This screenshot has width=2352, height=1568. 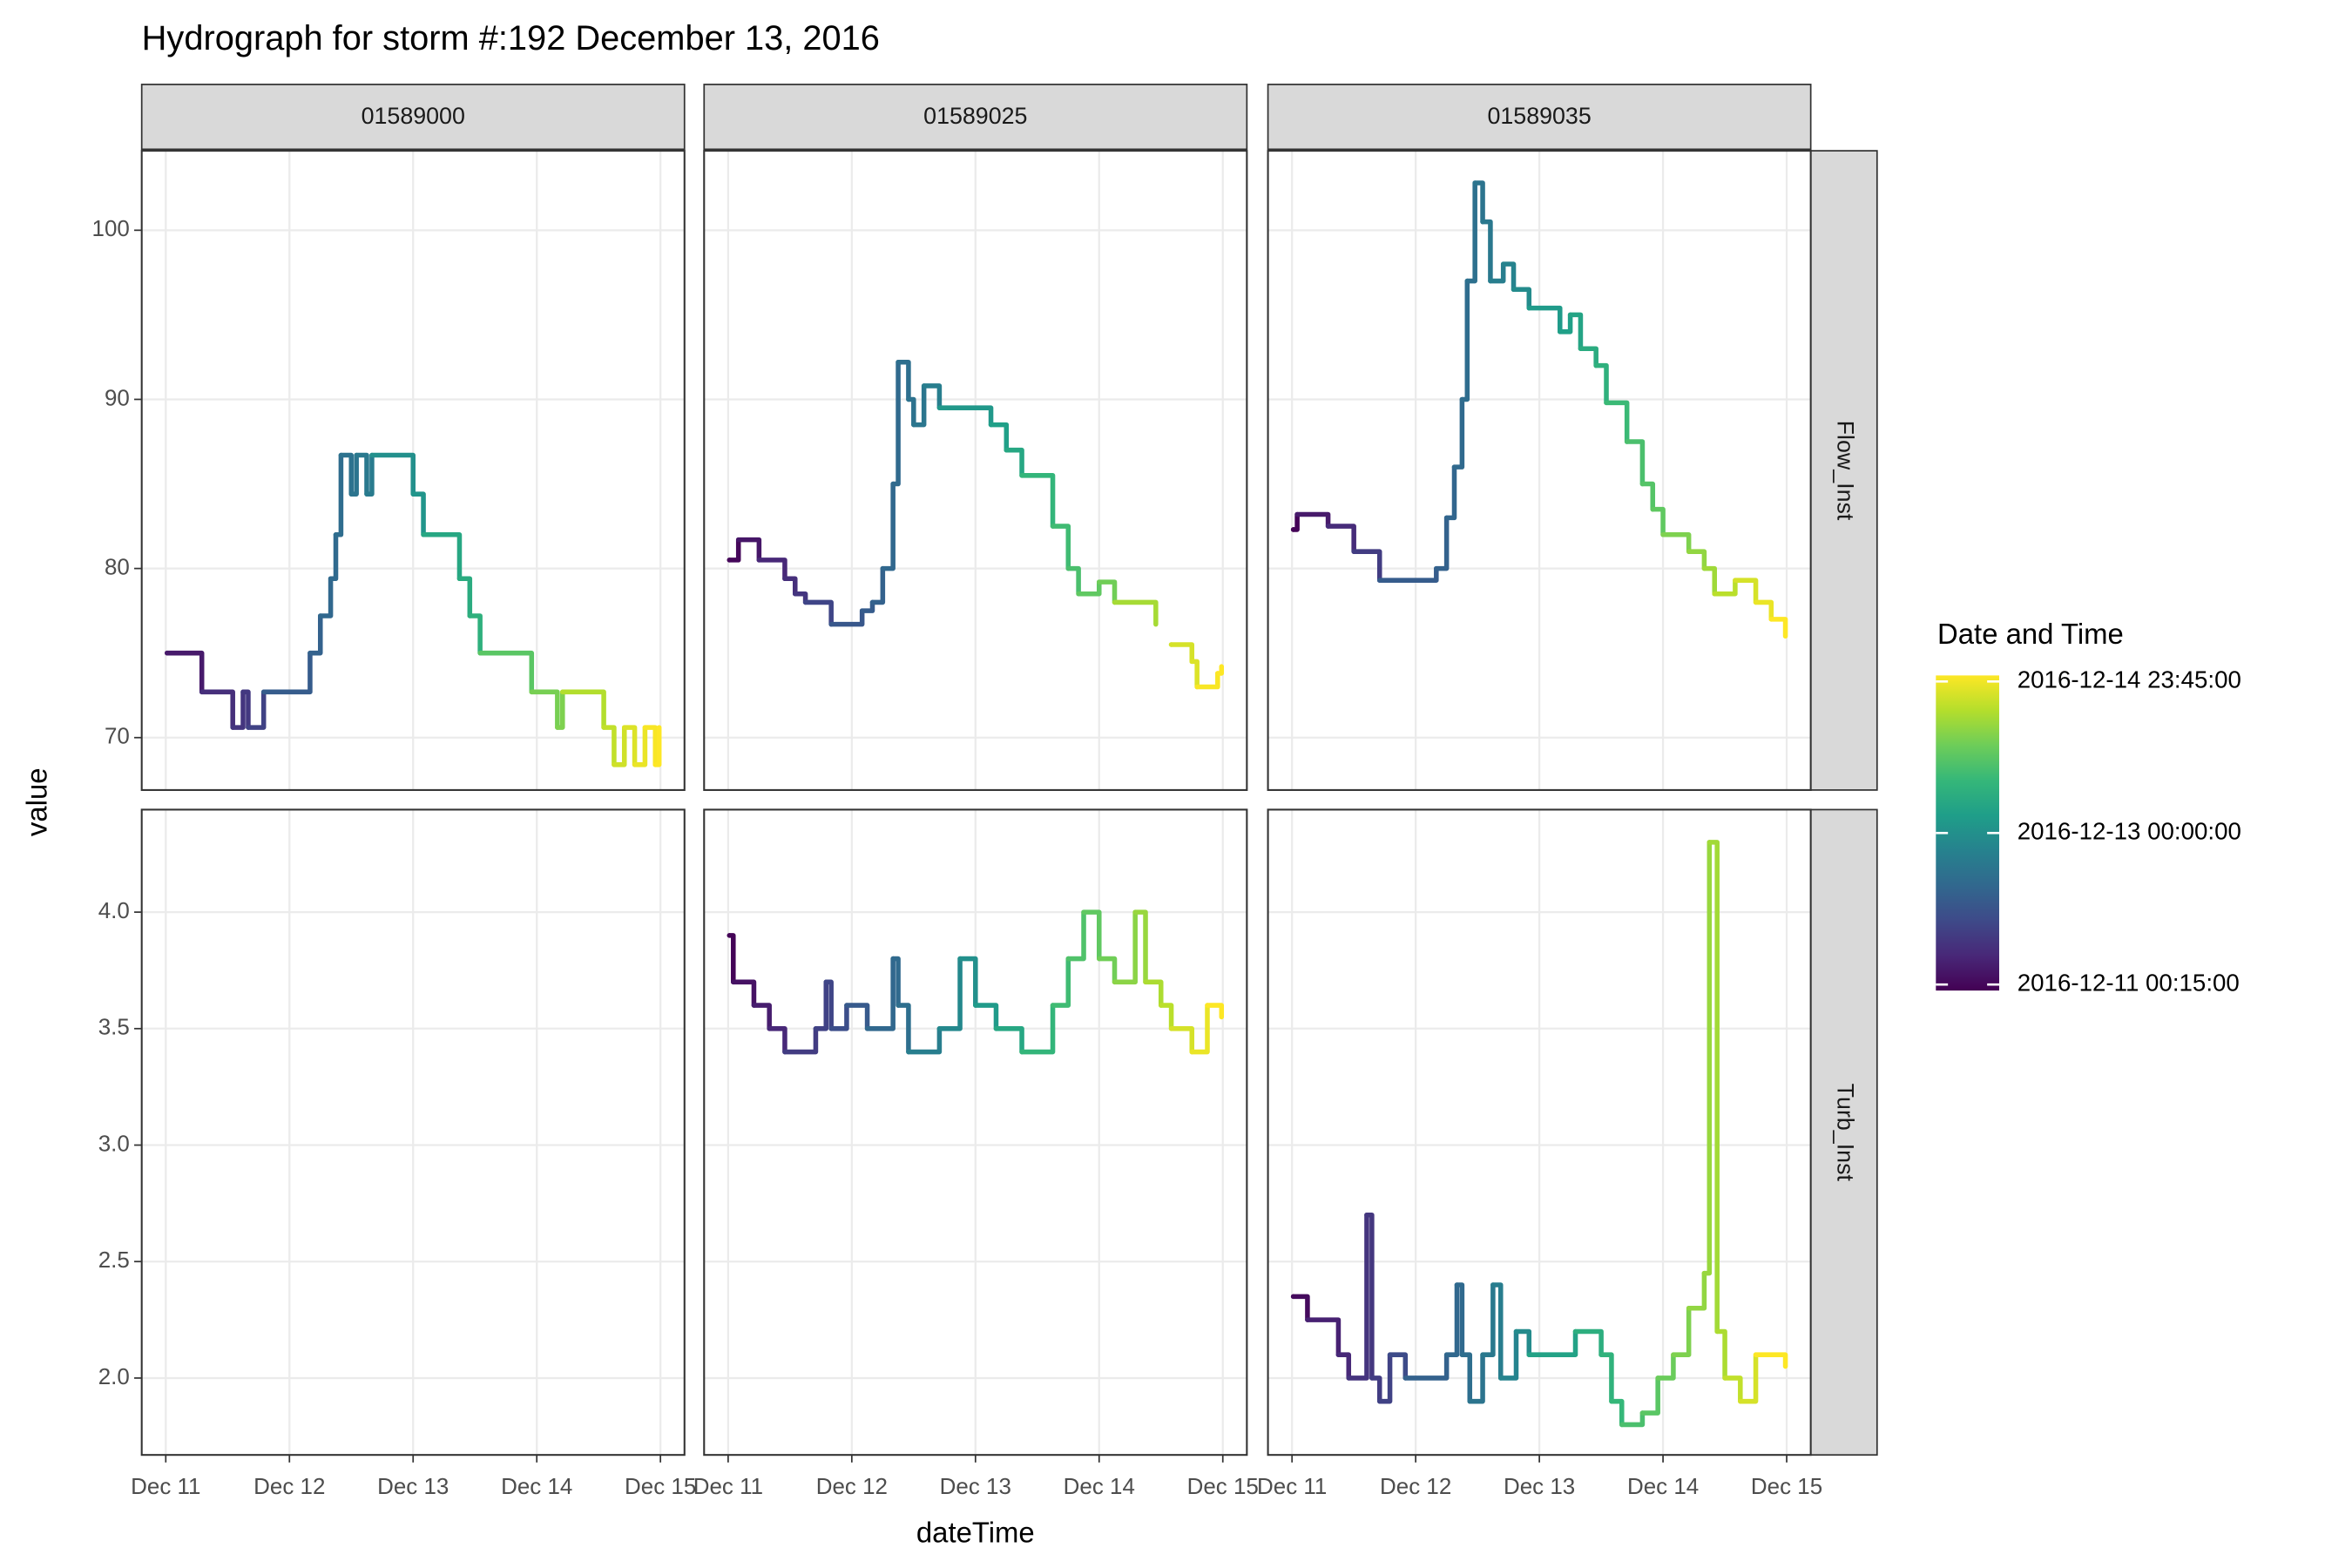 I want to click on y-tick-label: 3.0, so click(x=114, y=1143).